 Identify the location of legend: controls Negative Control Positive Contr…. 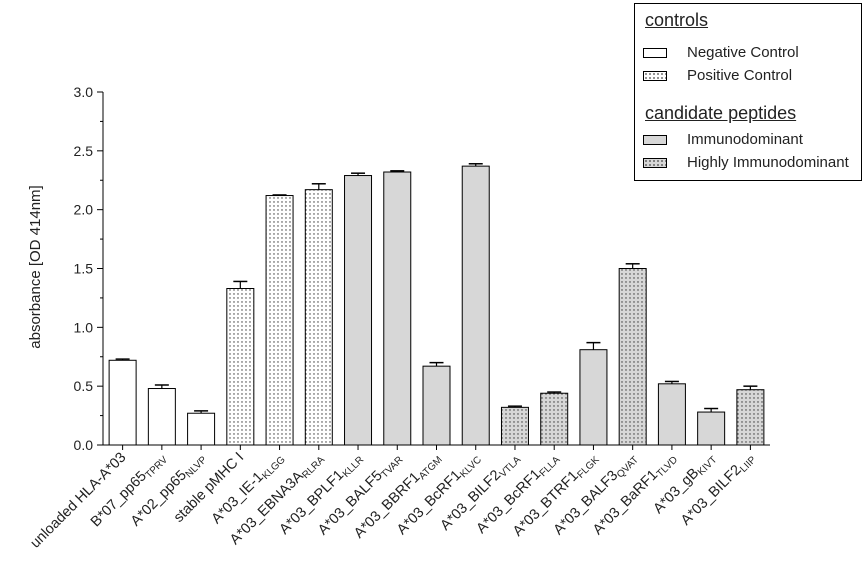
(748, 92).